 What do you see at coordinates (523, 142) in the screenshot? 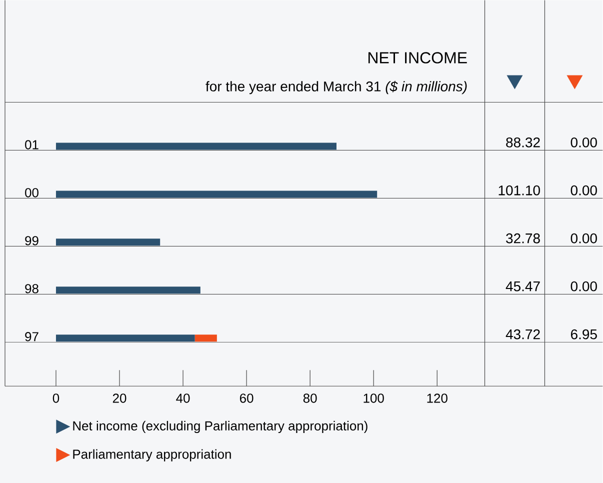
I see `data-label: 88.32` at bounding box center [523, 142].